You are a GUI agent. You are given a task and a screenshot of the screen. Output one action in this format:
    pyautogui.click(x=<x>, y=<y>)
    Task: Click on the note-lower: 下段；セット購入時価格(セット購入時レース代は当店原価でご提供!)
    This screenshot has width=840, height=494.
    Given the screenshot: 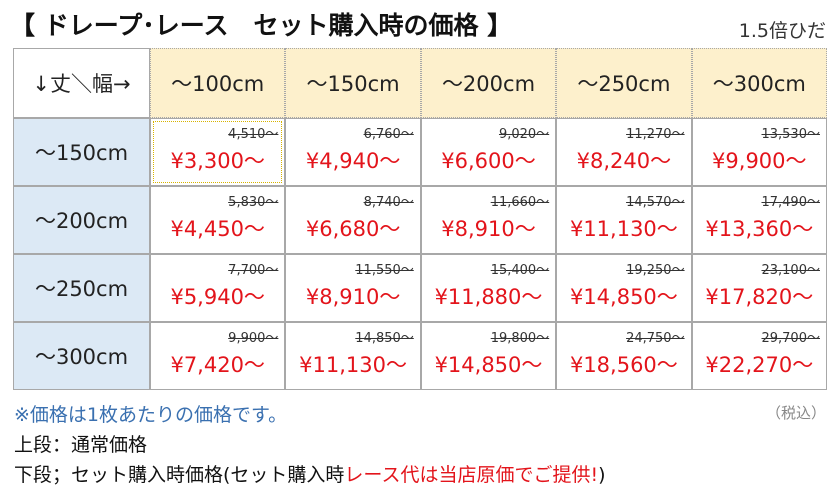 What is the action you would take?
    pyautogui.click(x=310, y=473)
    